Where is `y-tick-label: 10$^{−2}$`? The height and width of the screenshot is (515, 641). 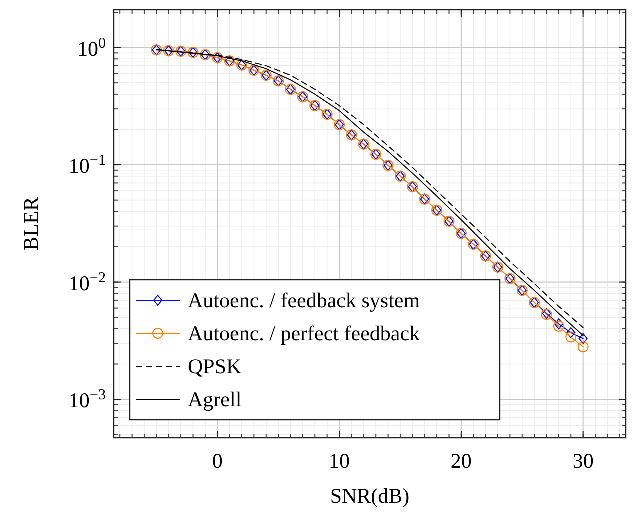 y-tick-label: 10$^{−2}$ is located at coordinates (87, 283).